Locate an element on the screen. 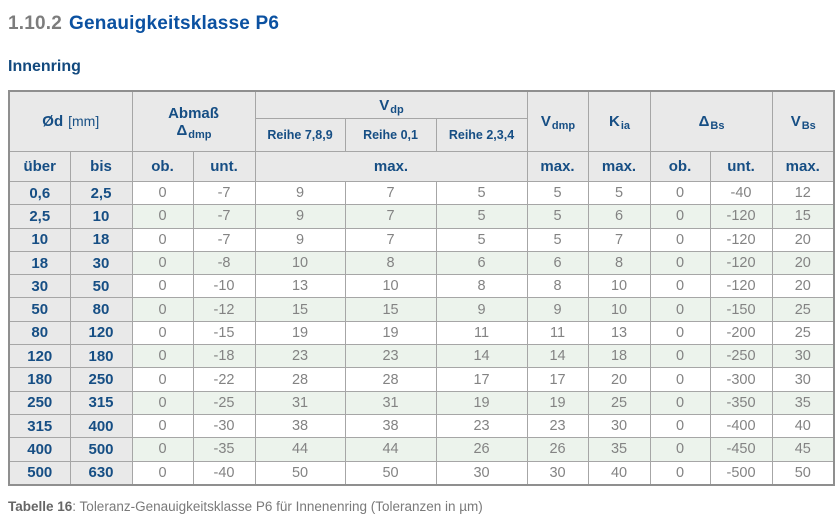 The image size is (835, 527). value-cell: -200 is located at coordinates (741, 333).